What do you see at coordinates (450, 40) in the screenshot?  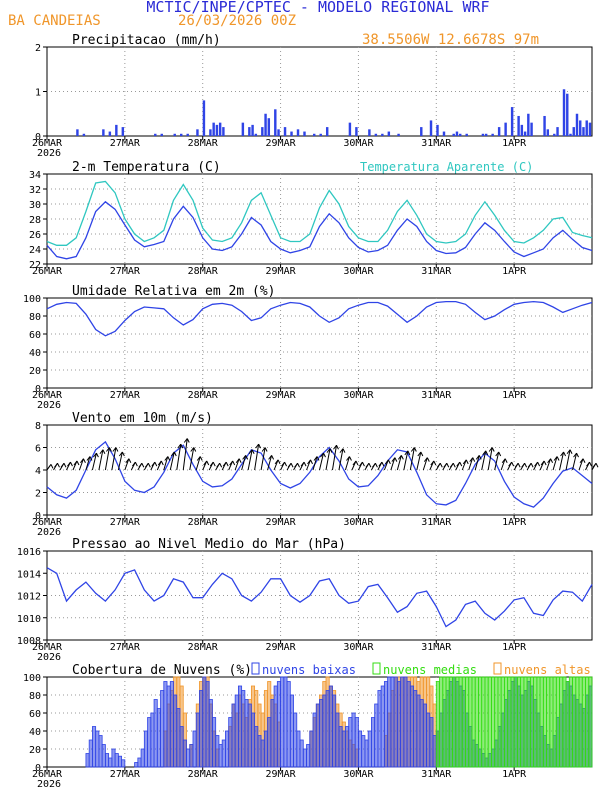 I see `header-coords: 38.5506W 12.6678S 97m` at bounding box center [450, 40].